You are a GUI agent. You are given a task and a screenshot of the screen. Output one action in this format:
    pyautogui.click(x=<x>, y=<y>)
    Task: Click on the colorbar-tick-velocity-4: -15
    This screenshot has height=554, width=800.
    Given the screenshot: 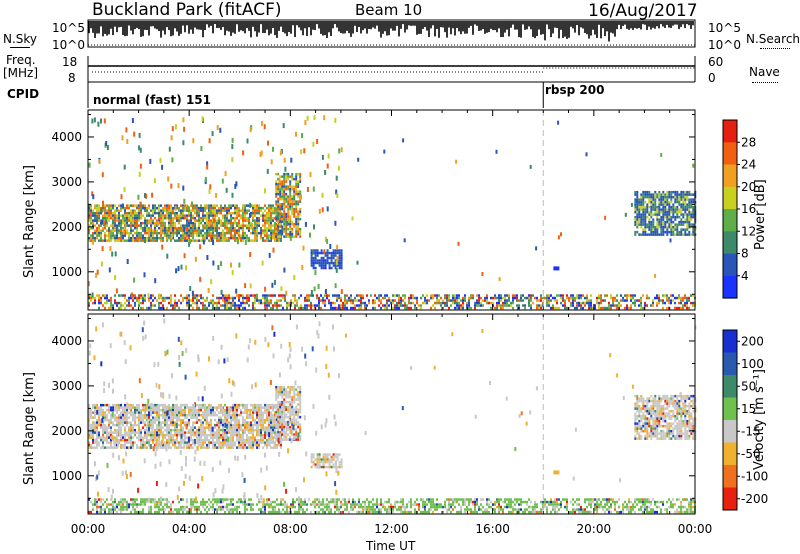 What is the action you would take?
    pyautogui.click(x=751, y=431)
    